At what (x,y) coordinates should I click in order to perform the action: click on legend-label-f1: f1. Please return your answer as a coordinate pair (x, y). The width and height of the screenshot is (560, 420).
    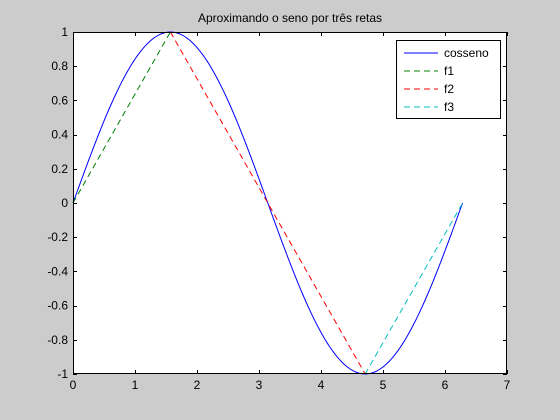
    Looking at the image, I should click on (449, 71).